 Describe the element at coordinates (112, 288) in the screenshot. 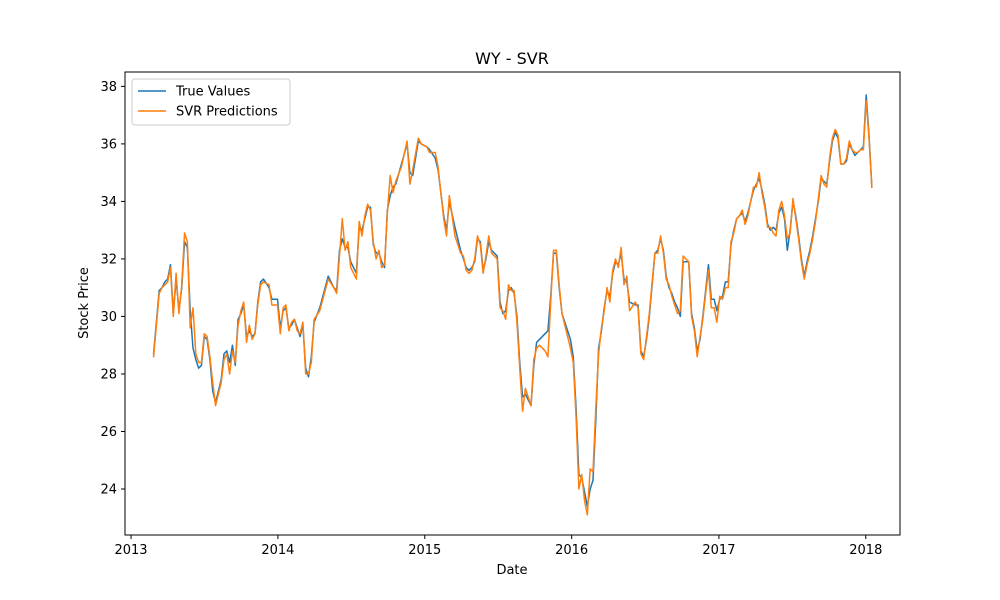

I see `y-axis: 24 26 28 30 32 34 36 38` at that location.